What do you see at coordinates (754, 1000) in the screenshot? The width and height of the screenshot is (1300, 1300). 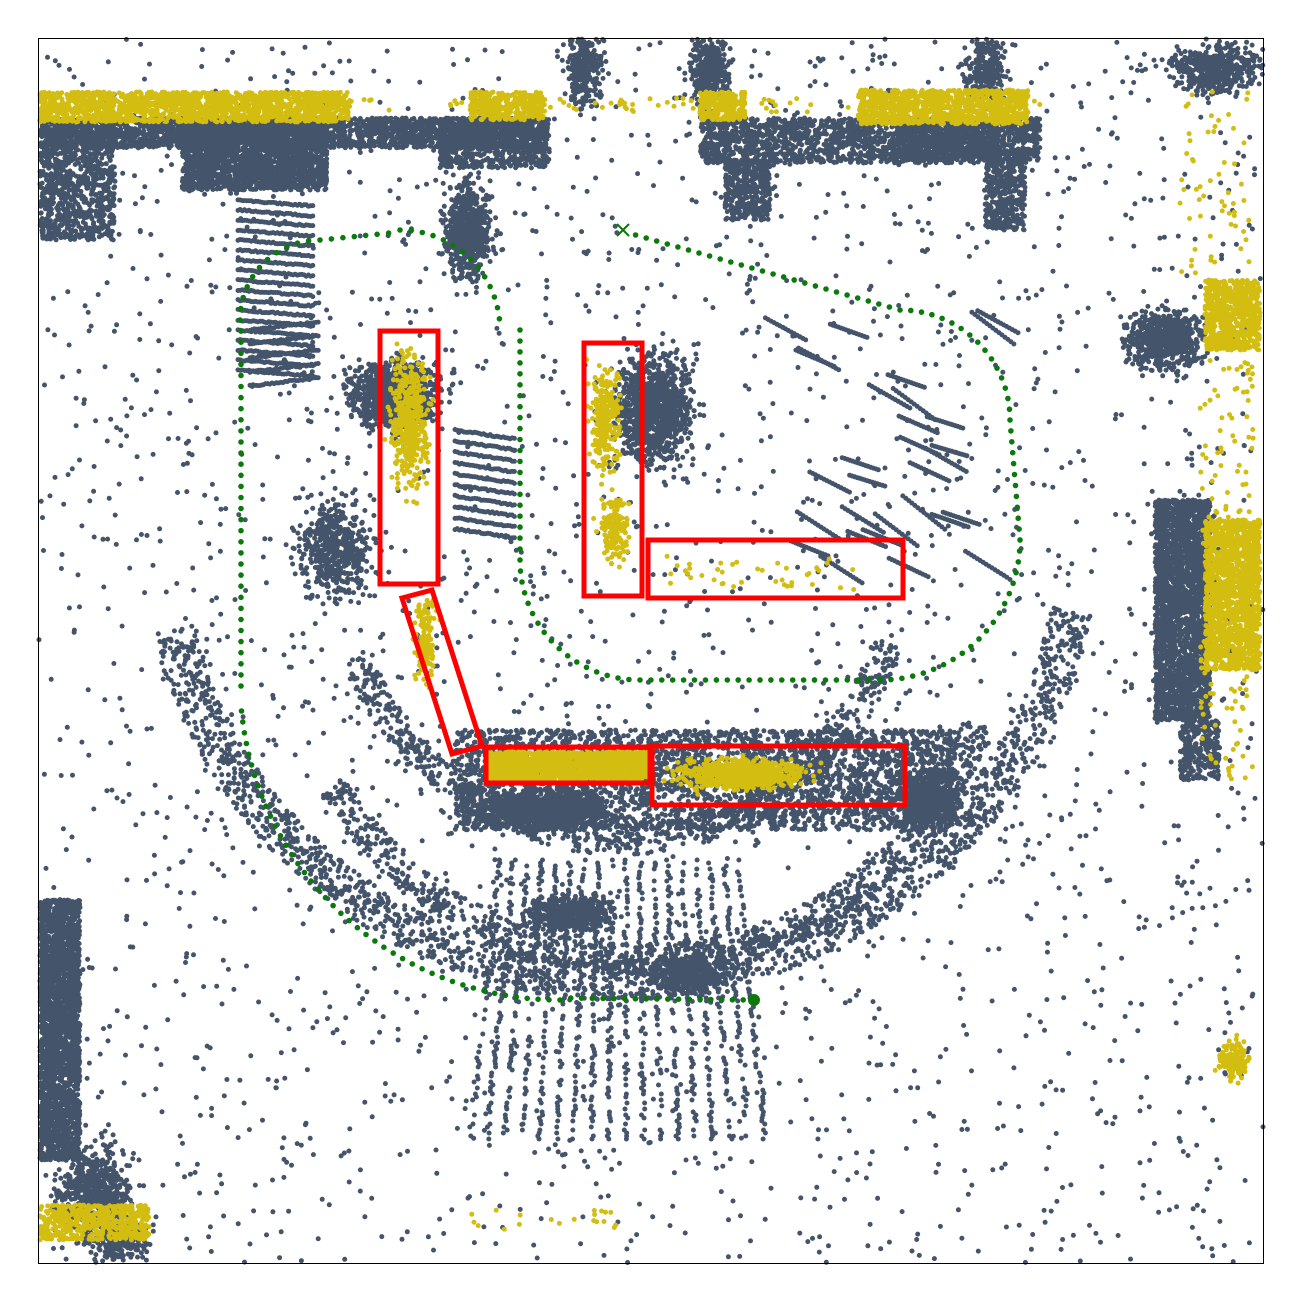 I see `start-marker` at bounding box center [754, 1000].